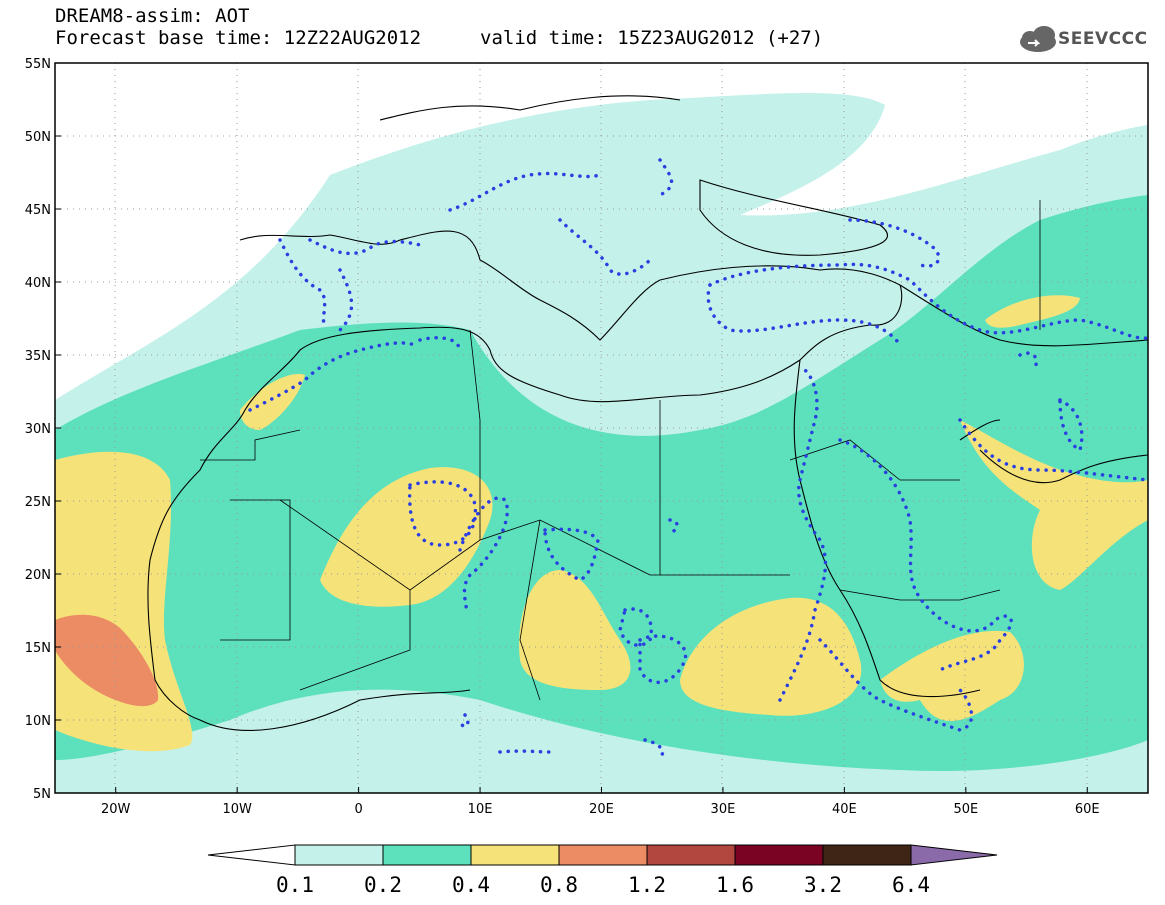  I want to click on colorbar-level-label: 0.8, so click(559, 885).